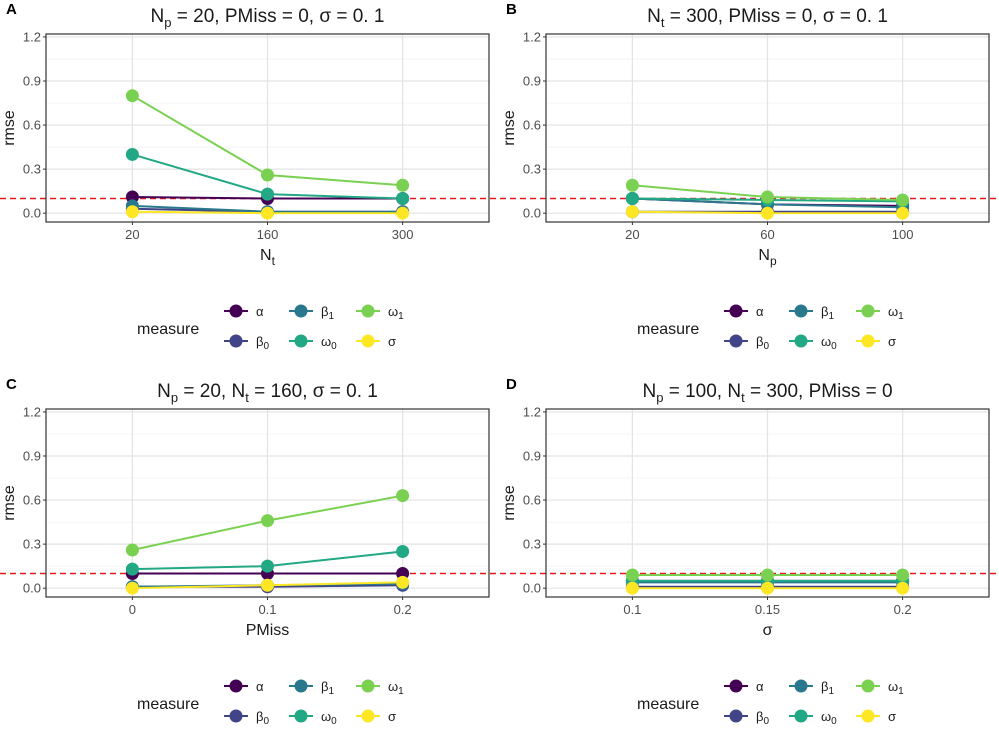  What do you see at coordinates (767, 257) in the screenshot?
I see `x-axis-title: Np` at bounding box center [767, 257].